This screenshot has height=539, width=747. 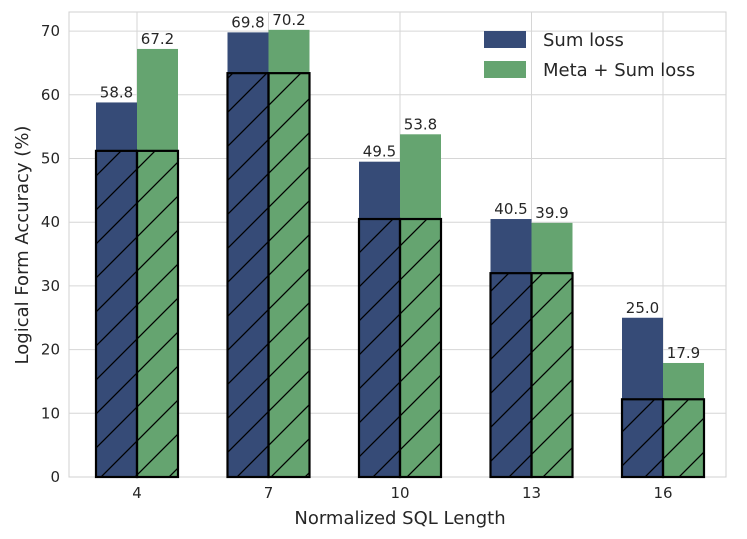 What do you see at coordinates (157, 39) in the screenshot?
I see `bar-value-label: 67.2` at bounding box center [157, 39].